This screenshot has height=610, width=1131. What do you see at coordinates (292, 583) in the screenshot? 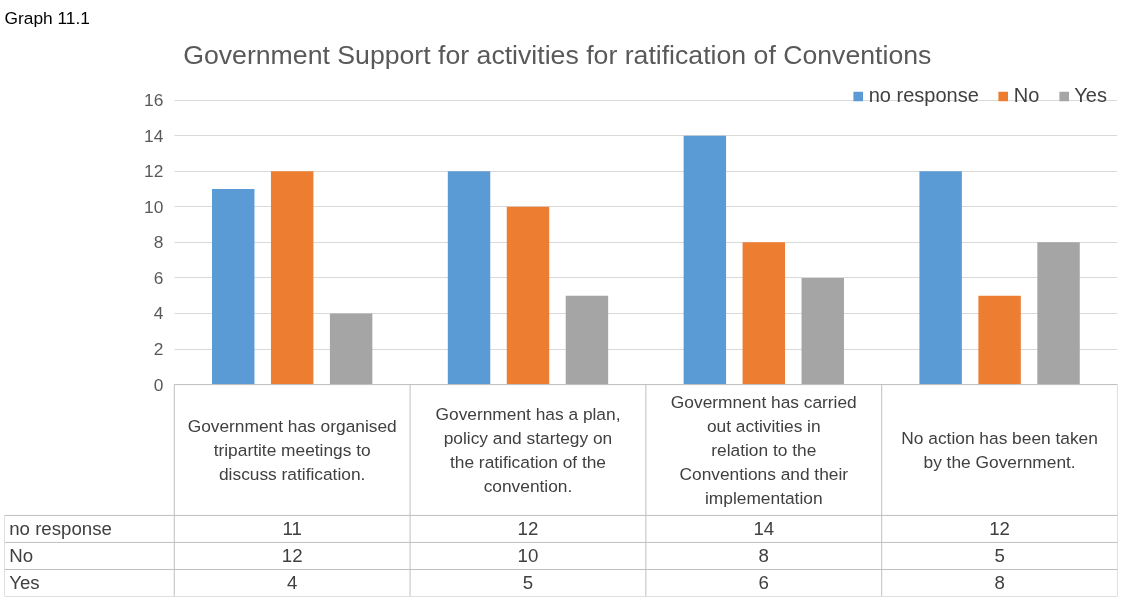
I see `data-label: 4` at bounding box center [292, 583].